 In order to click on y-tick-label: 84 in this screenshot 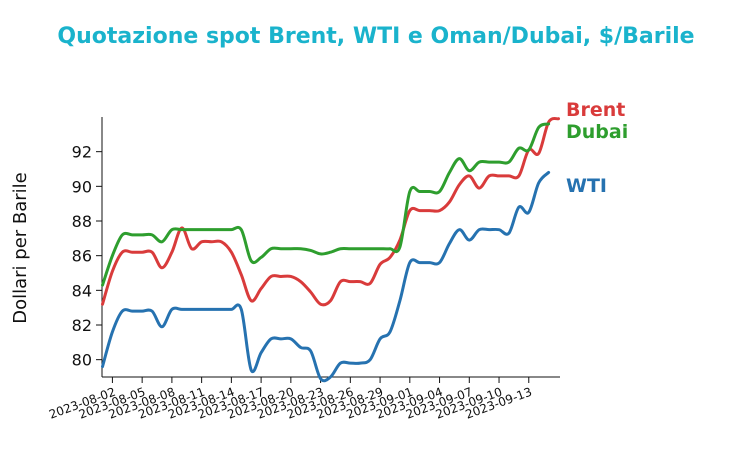, I will do `click(82, 290)`.